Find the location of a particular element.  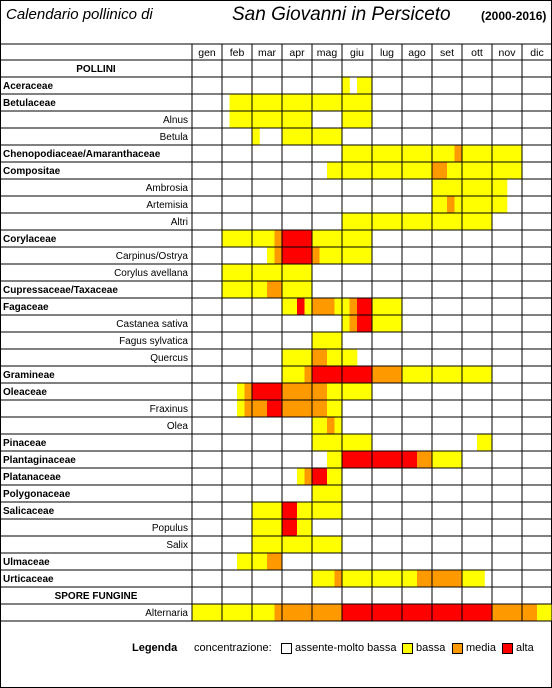

row-label-oleaceae: Oleaceae is located at coordinates (25, 392).